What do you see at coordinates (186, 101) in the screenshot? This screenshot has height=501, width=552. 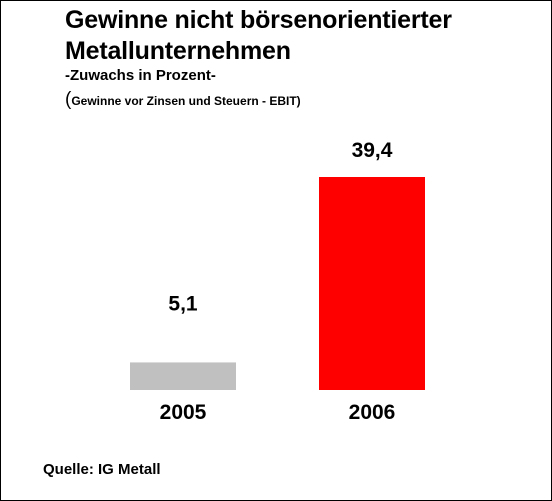 I see `chart-note-text: Gewinne vor Zinsen und Steuern - EBIT)` at bounding box center [186, 101].